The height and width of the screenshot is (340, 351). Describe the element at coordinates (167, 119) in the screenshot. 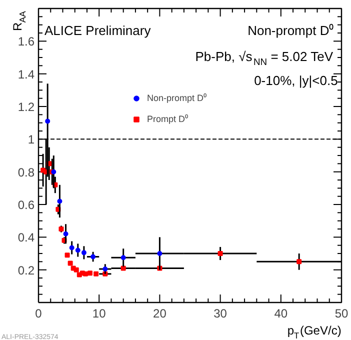

I see `legend-label: Prompt D⁰` at that location.